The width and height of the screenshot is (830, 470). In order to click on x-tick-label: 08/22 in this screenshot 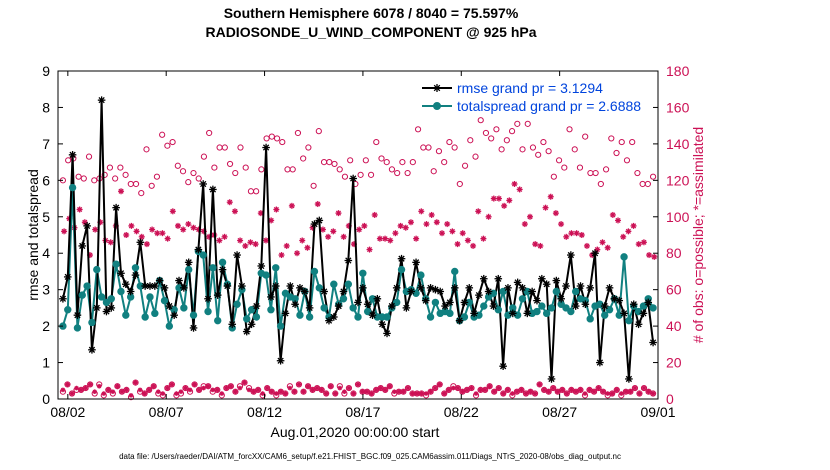, I will do `click(461, 412)`.